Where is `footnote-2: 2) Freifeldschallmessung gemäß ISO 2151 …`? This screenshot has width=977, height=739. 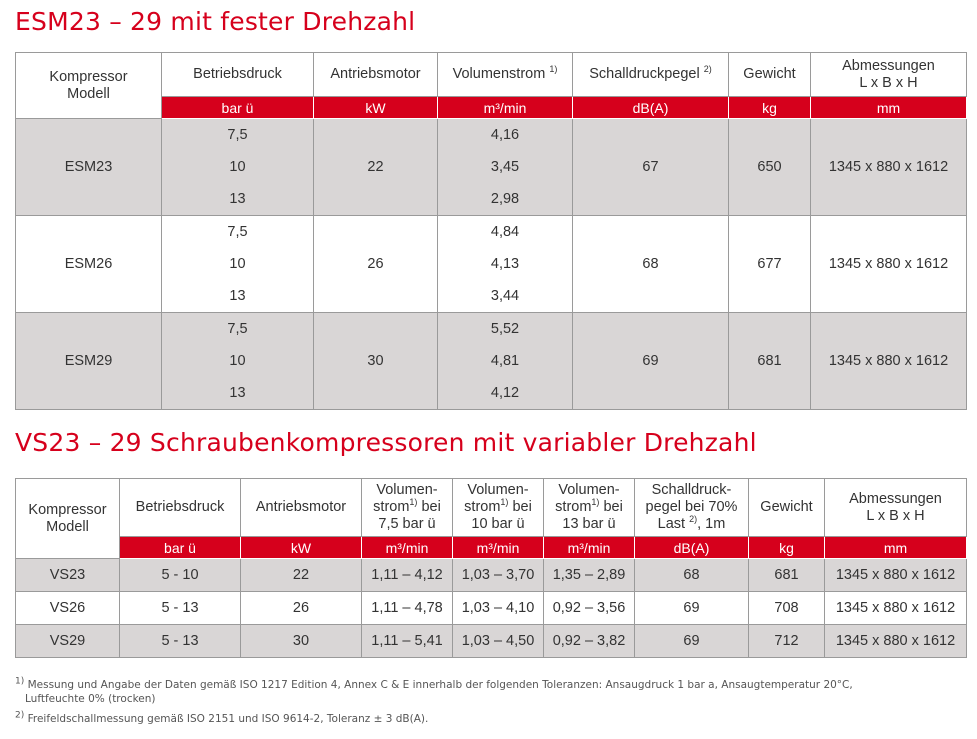 footnote-2: 2) Freifeldschallmessung gemäß ISO 2151 … is located at coordinates (490, 718).